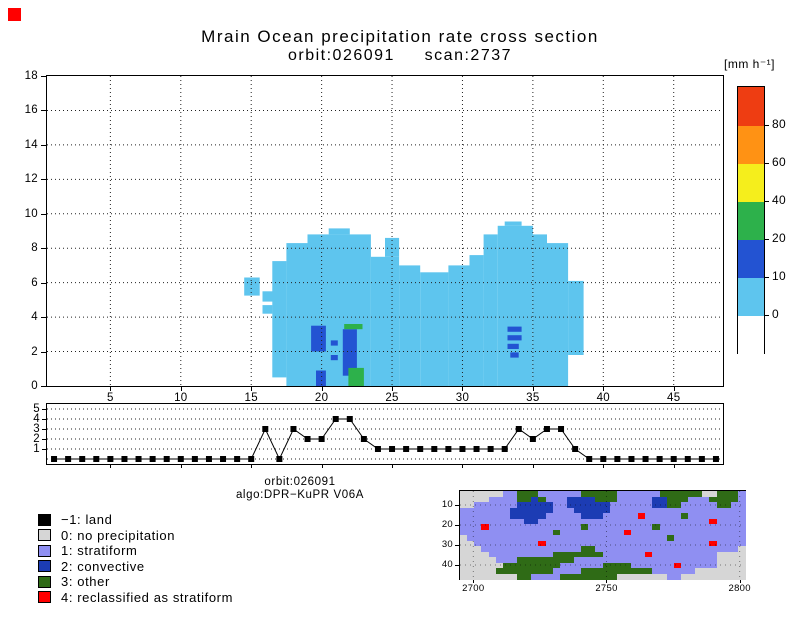 The height and width of the screenshot is (618, 800). I want to click on chart-subtitle: orbit:026091 scan:2737, so click(400, 55).